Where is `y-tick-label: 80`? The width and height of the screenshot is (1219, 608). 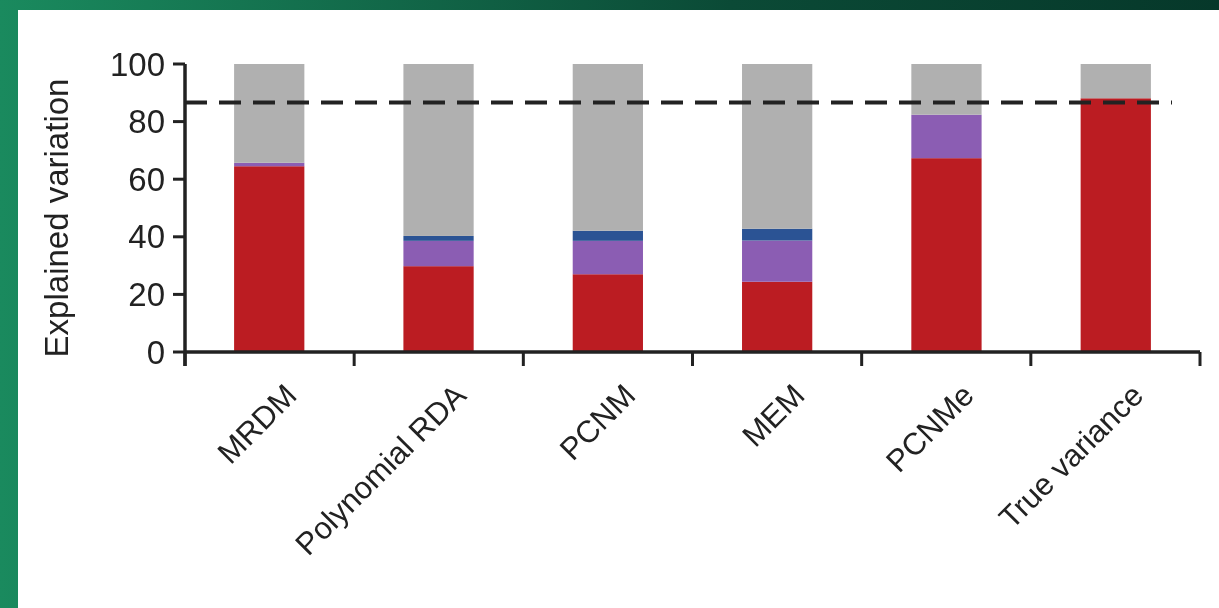
y-tick-label: 80 is located at coordinates (146, 122).